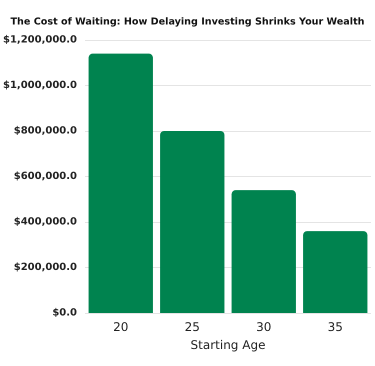 This screenshot has width=375, height=366. Describe the element at coordinates (40, 85) in the screenshot. I see `y-tick-label: $1,000,000.0` at that location.